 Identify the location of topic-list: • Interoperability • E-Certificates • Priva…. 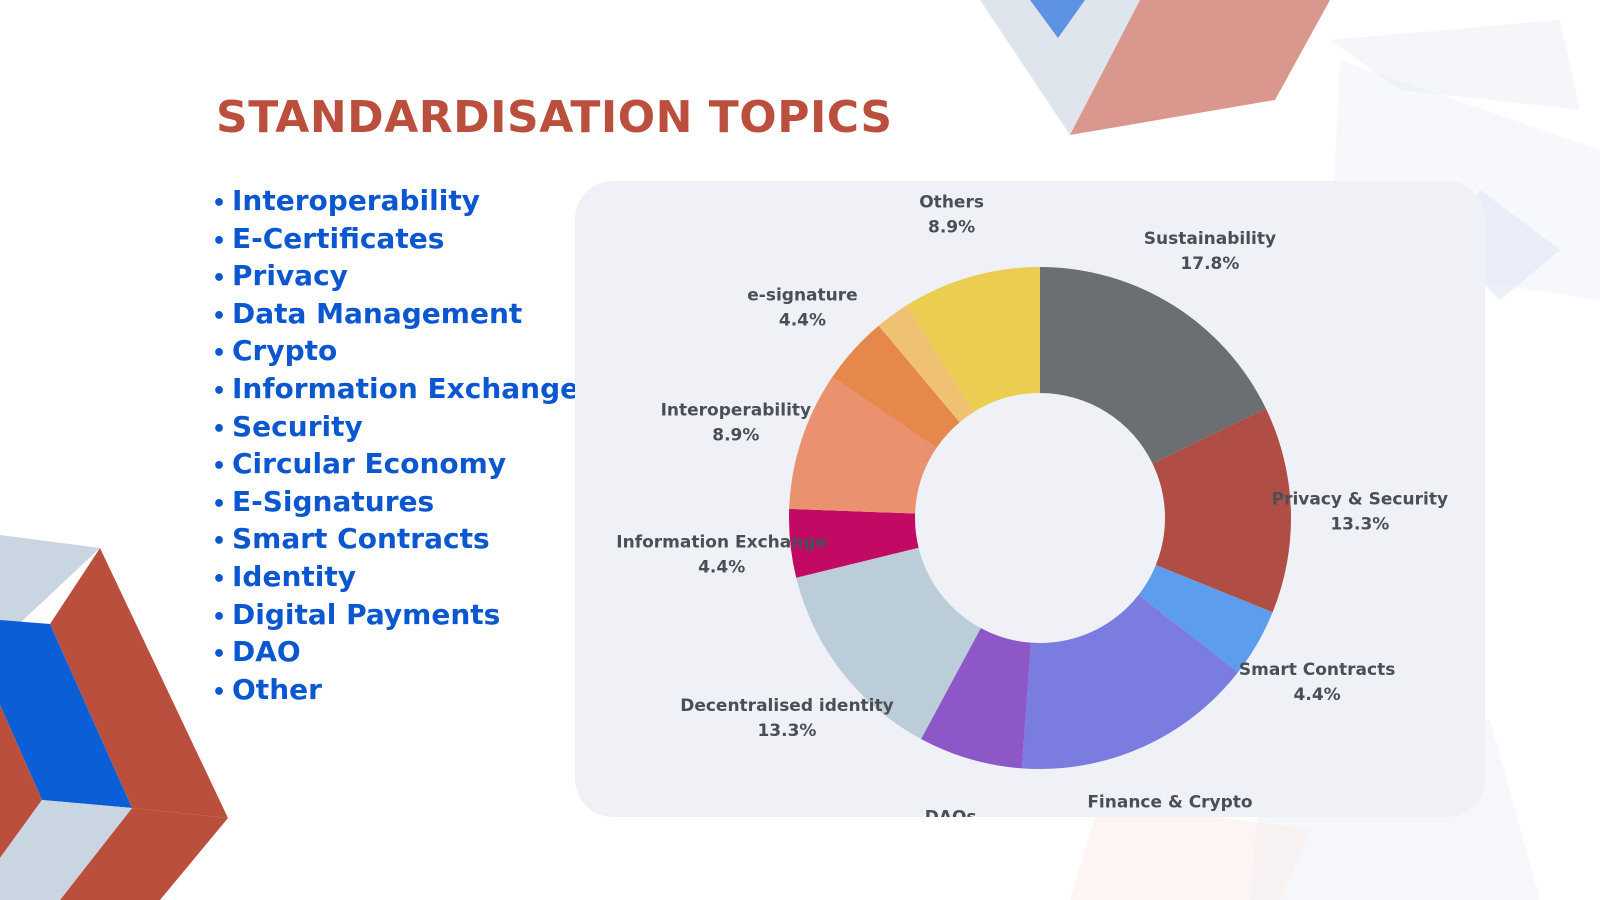
(395, 445).